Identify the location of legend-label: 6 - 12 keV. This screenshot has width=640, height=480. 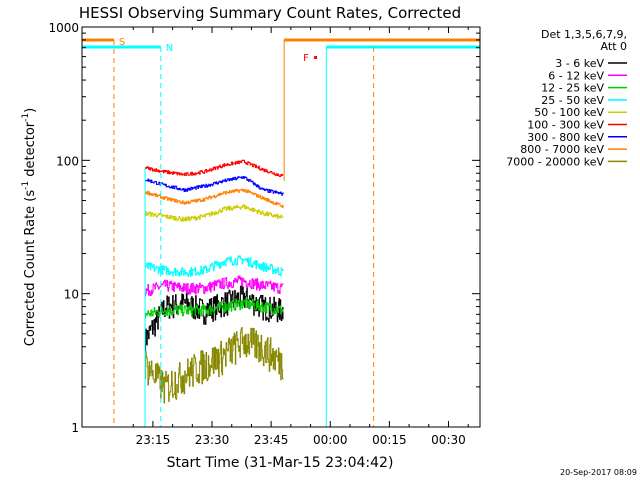
(576, 75).